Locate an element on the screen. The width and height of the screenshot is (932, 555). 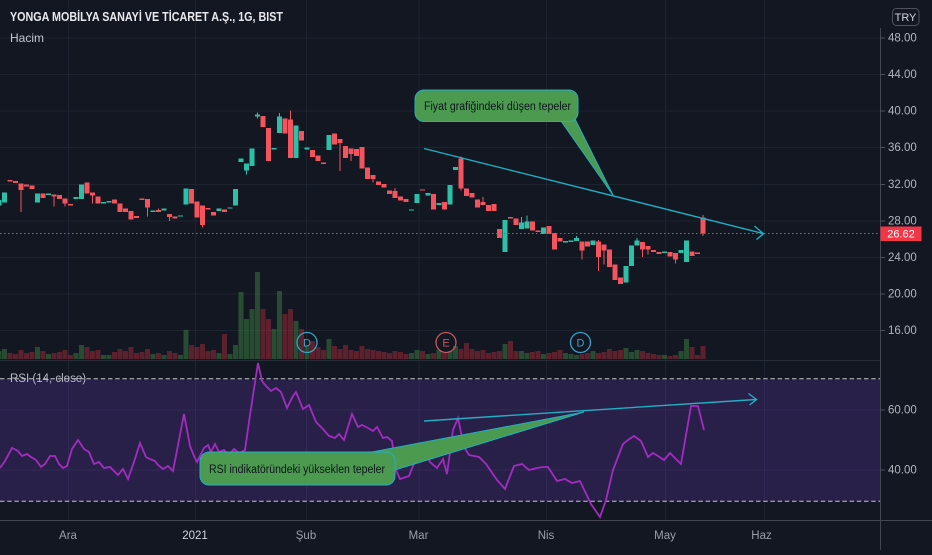
svg-text: 26.62 is located at coordinates (901, 235).